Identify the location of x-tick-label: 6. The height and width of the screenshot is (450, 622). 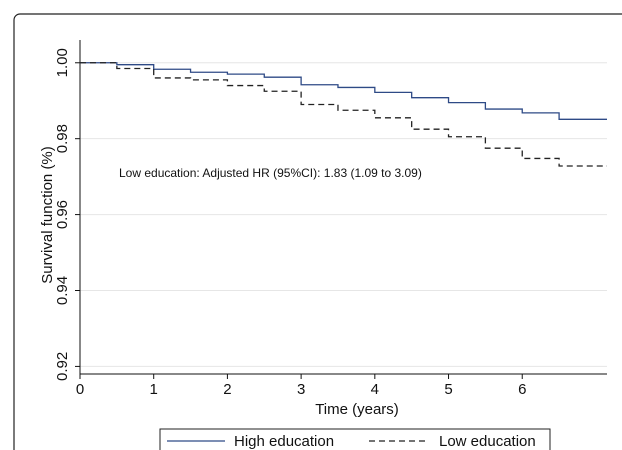
(522, 389).